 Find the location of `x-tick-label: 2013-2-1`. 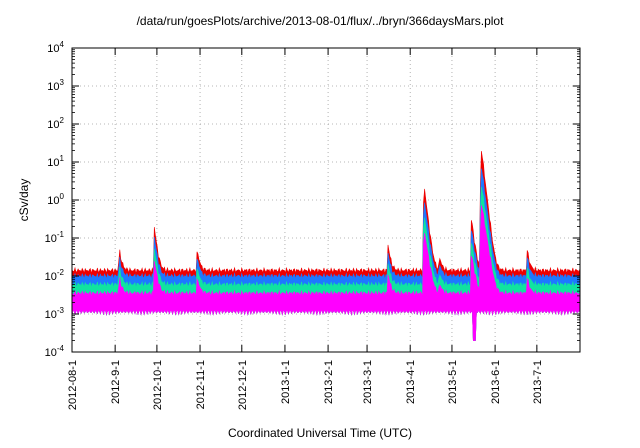

x-tick-label: 2013-2-1 is located at coordinates (329, 382).